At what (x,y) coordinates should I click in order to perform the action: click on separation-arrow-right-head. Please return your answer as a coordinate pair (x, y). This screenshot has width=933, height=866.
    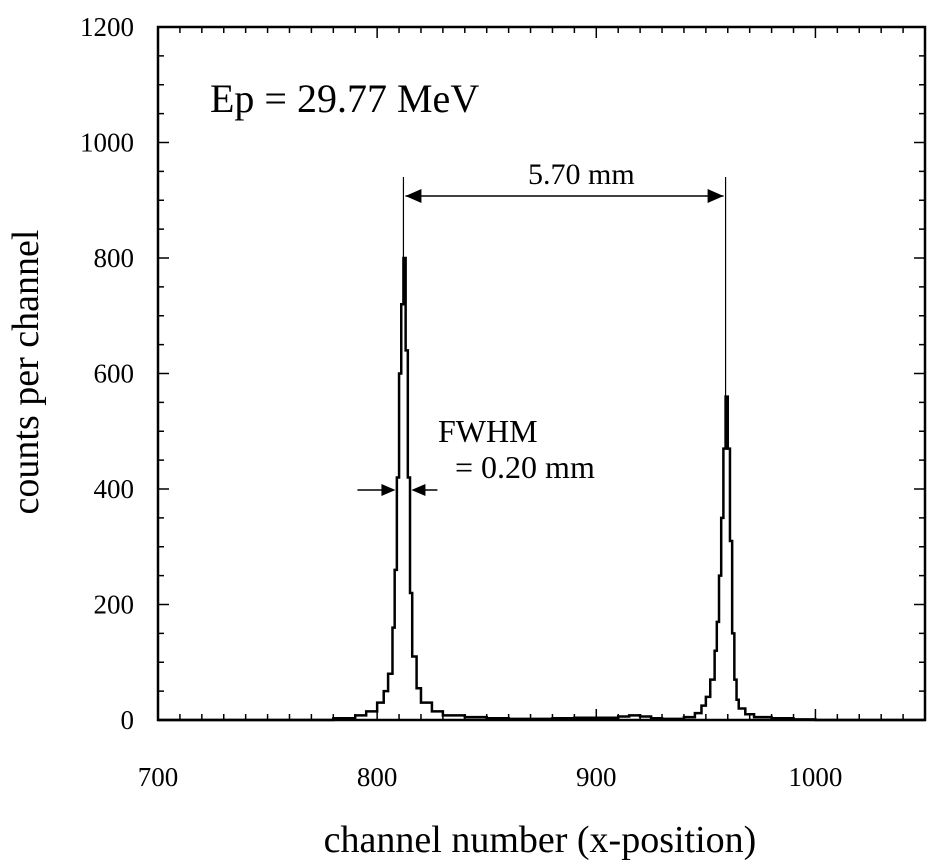
    Looking at the image, I should click on (715, 196).